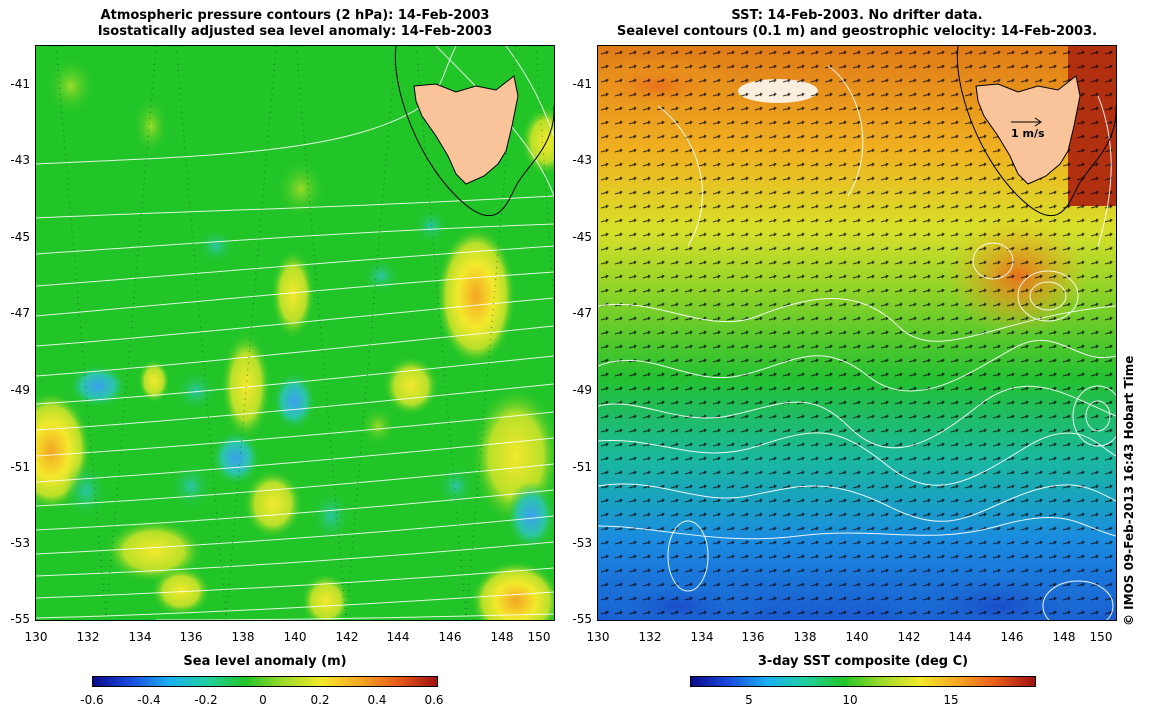 The image size is (1150, 710). Describe the element at coordinates (857, 15) in the screenshot. I see `right-title-line1: SST: 14-Feb-2003. No drifter data.` at that location.